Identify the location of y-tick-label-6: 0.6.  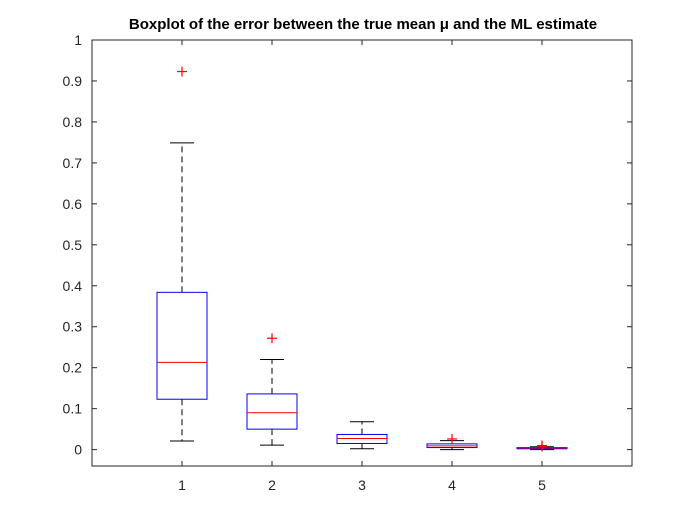
(73, 204).